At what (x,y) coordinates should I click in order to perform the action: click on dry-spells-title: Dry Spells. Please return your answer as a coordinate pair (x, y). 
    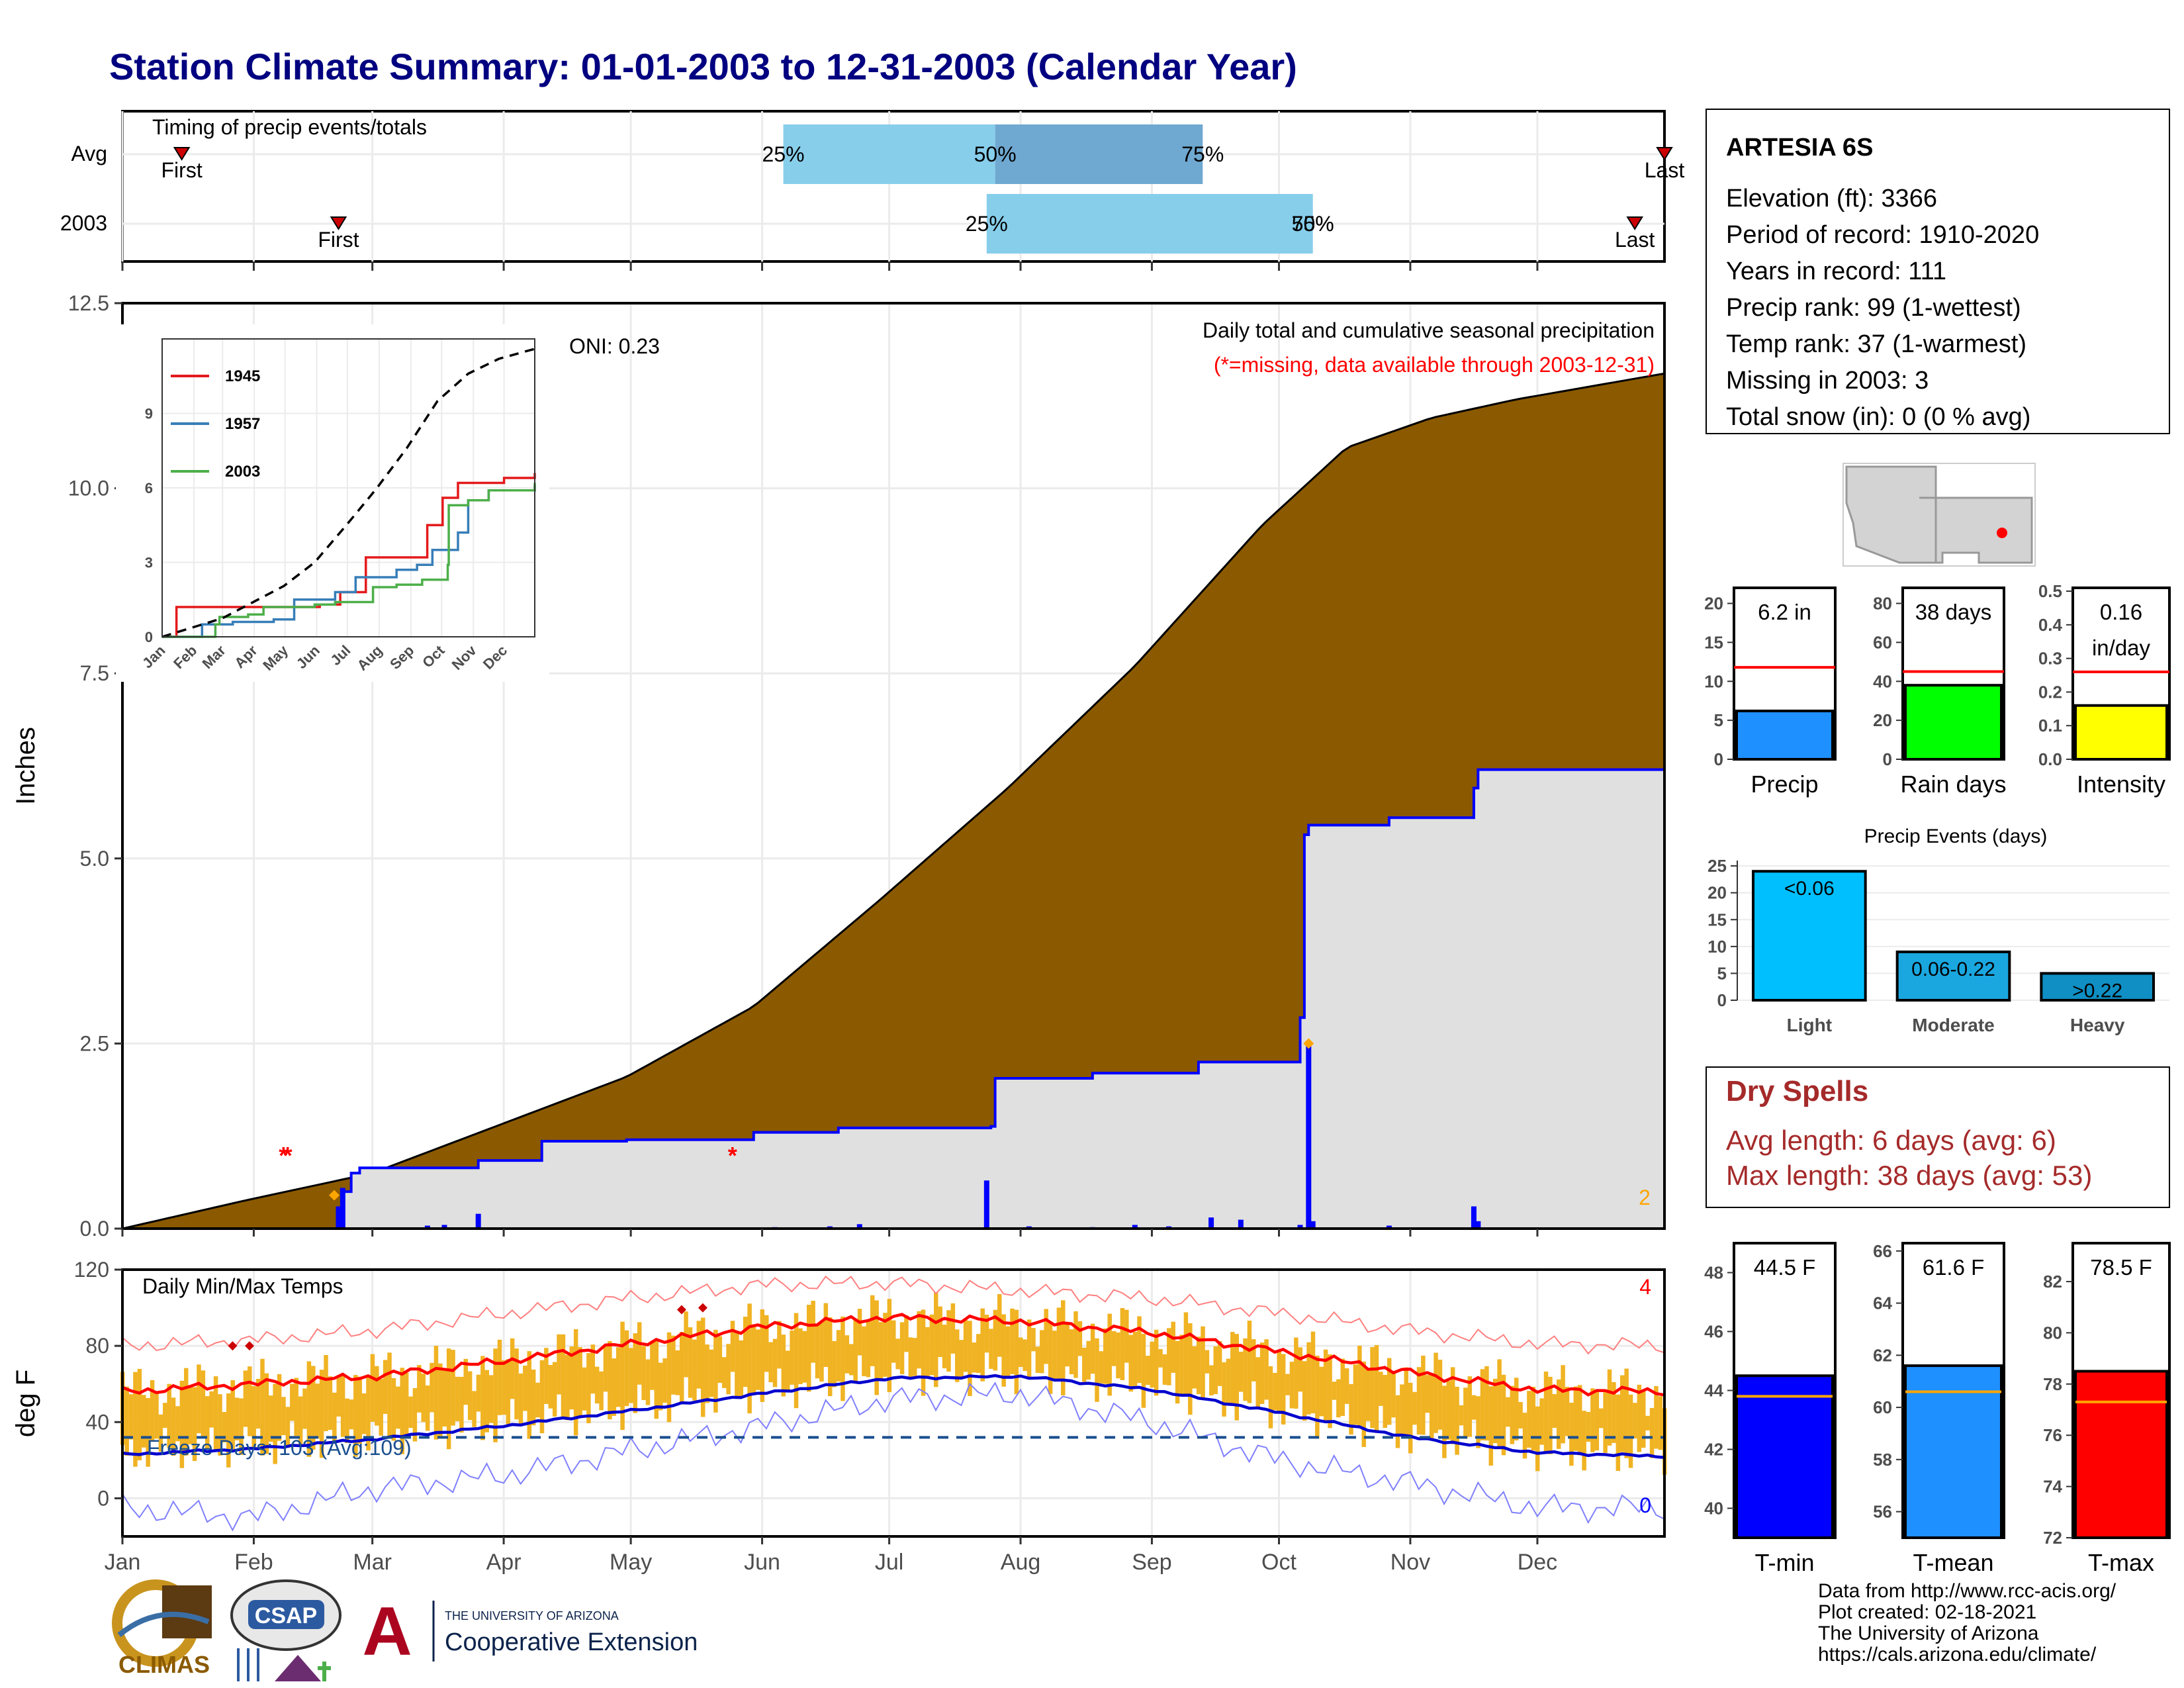
    Looking at the image, I should click on (1797, 1091).